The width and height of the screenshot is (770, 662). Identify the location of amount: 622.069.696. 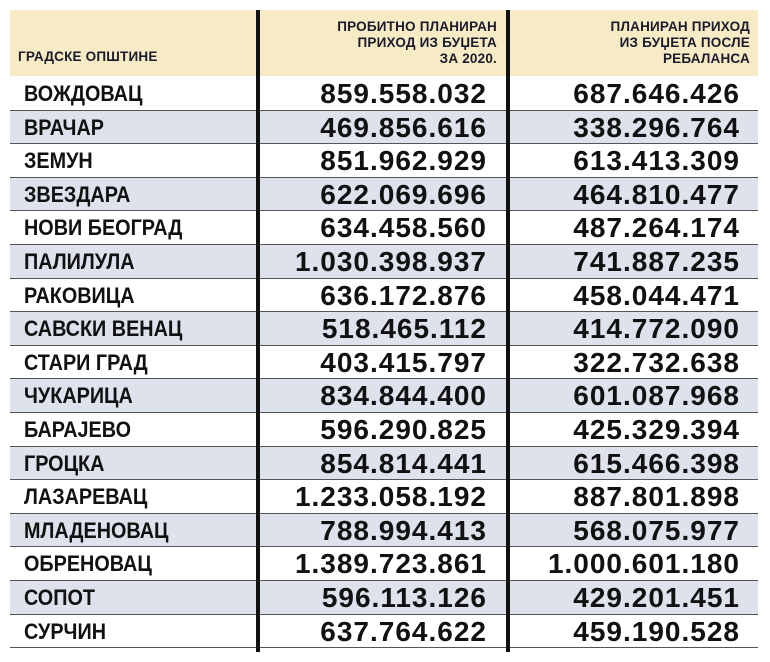
(403, 194).